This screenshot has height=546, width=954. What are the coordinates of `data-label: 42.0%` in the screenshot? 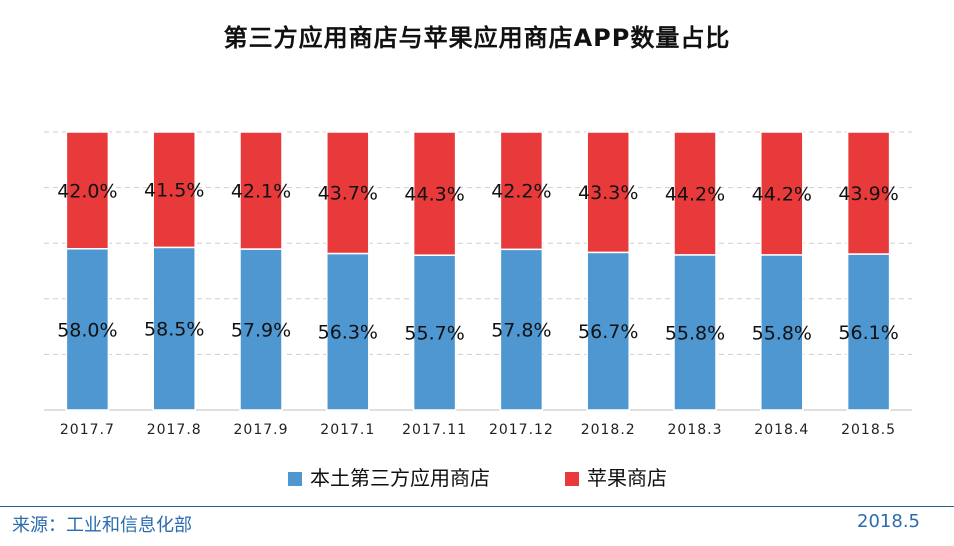 It's located at (87, 191).